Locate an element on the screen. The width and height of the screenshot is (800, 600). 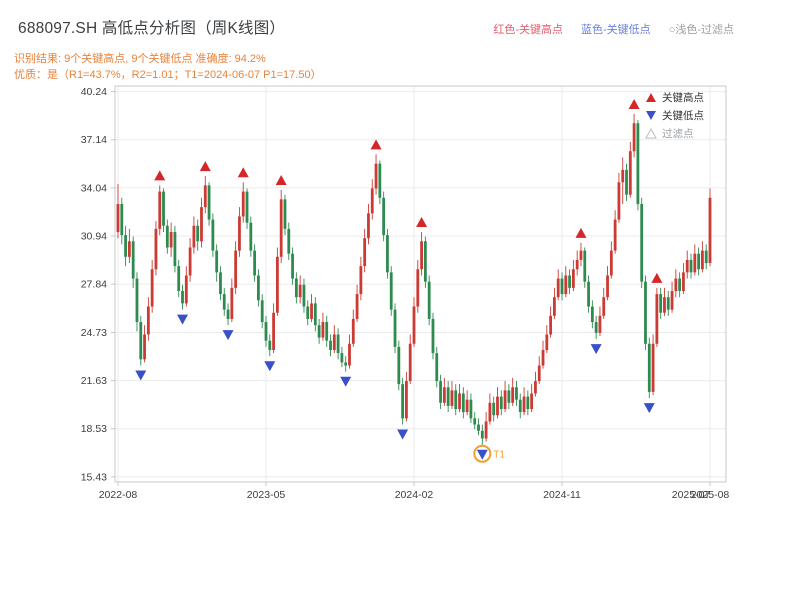
svg-text: 21.63 is located at coordinates (94, 381).